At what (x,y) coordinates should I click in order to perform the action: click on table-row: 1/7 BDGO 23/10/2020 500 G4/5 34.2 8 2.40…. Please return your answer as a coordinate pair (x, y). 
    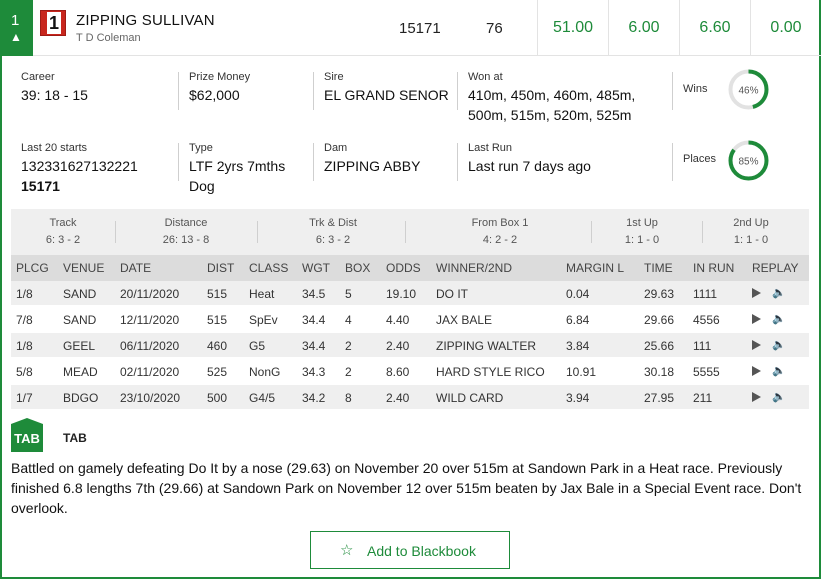
    Looking at the image, I should click on (410, 398).